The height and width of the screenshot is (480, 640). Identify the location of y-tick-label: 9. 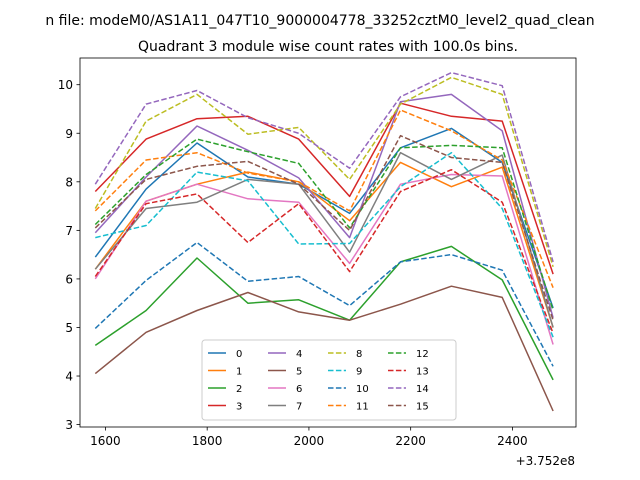
(69, 134).